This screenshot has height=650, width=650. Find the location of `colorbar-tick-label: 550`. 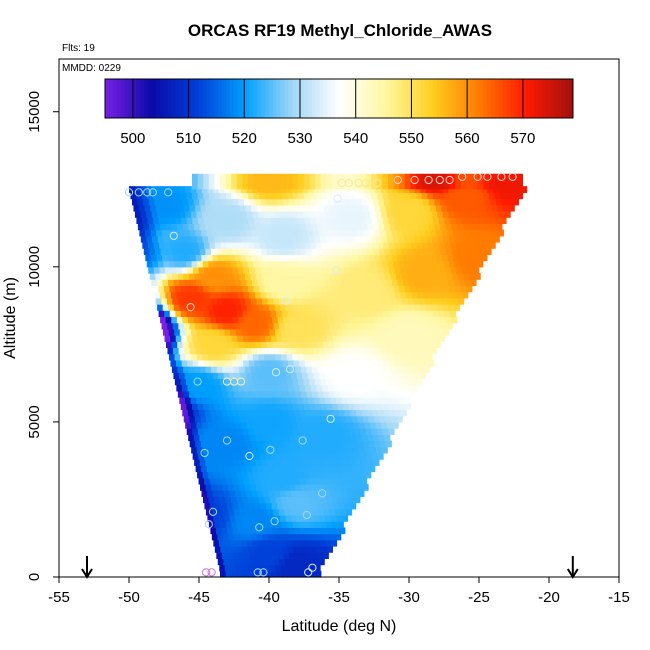

colorbar-tick-label: 550 is located at coordinates (411, 138).